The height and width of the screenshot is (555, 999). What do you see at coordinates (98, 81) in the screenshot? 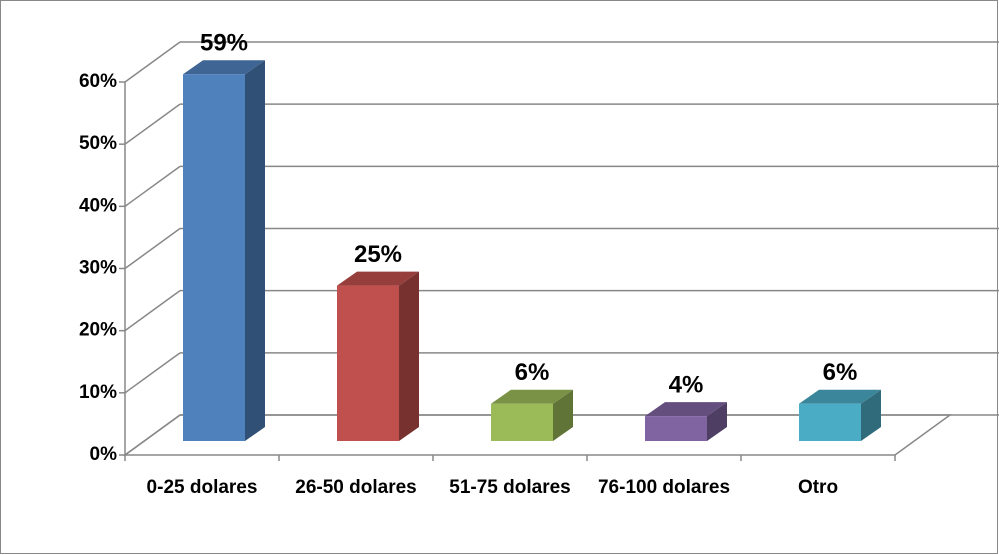
I see `y-tick-label: 60%` at bounding box center [98, 81].